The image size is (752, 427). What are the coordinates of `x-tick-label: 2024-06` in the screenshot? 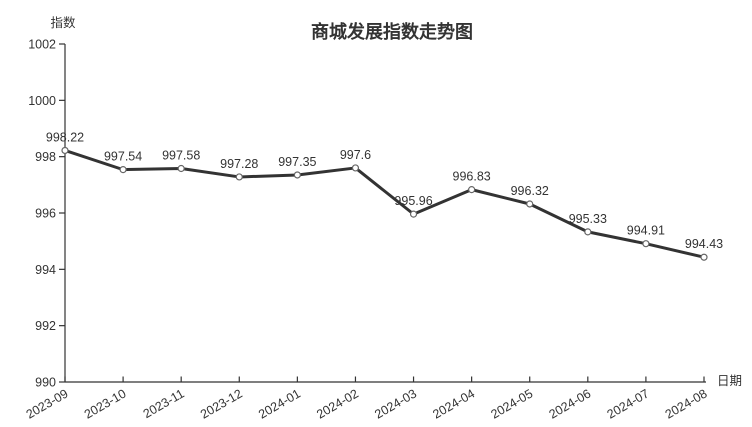 It's located at (570, 403).